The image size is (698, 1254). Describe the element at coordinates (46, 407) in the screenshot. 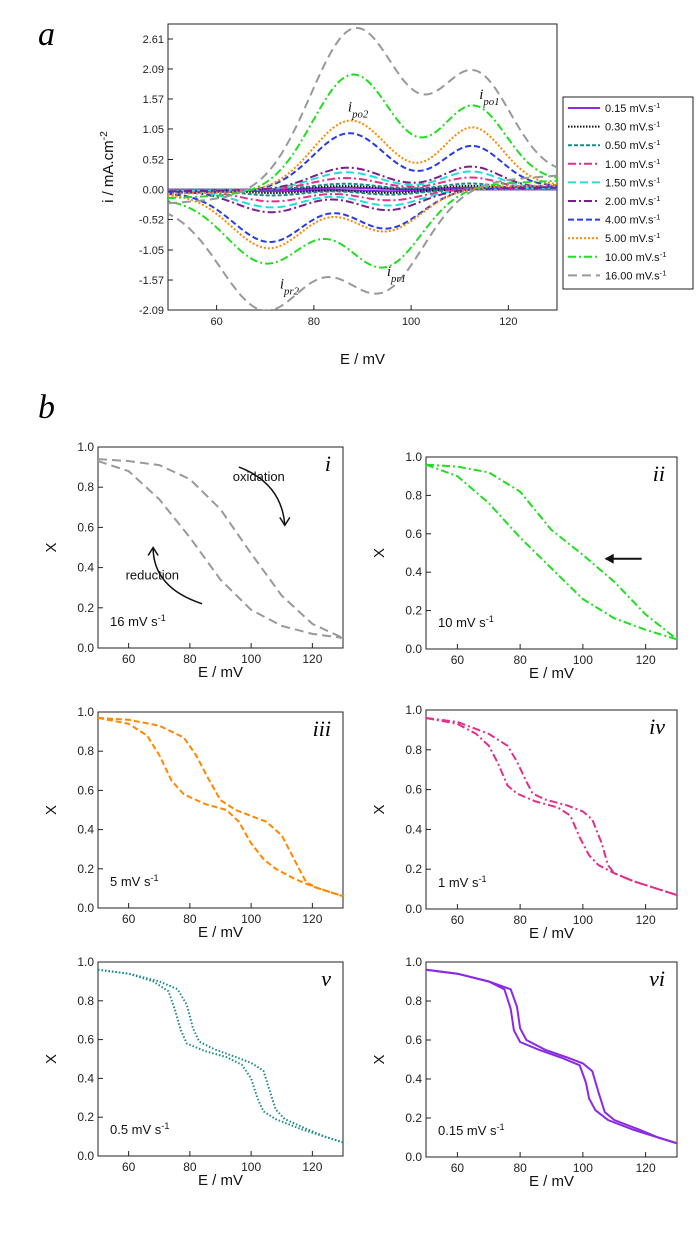

I see `panel-label-b: b` at that location.